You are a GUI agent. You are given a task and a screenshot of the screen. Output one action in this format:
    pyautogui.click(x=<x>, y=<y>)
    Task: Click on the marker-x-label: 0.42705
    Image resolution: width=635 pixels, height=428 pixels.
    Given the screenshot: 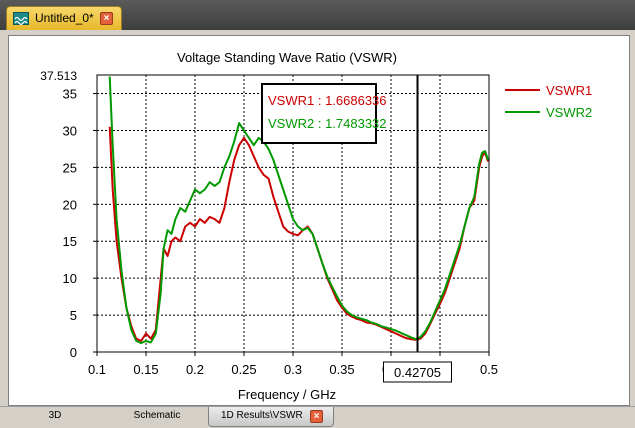 What is the action you would take?
    pyautogui.click(x=417, y=372)
    